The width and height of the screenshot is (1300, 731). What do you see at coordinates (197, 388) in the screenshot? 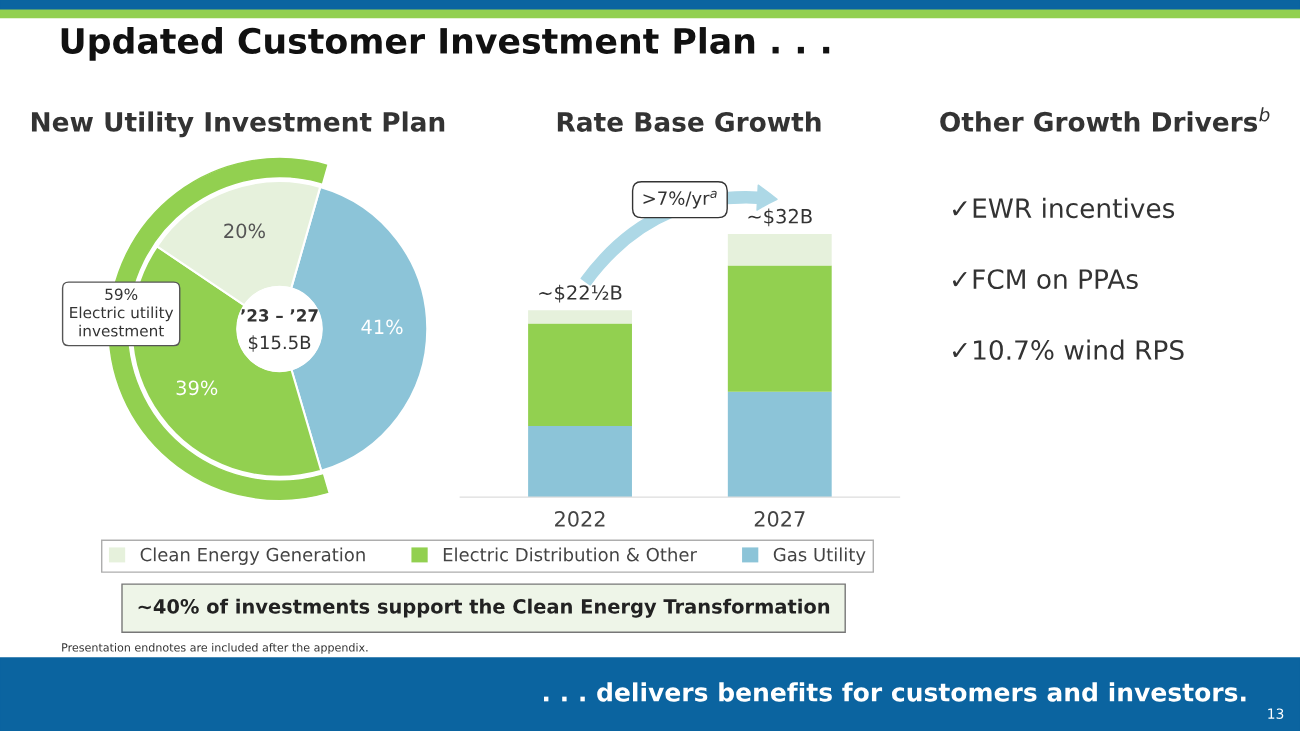
I see `data-label: 39%` at bounding box center [197, 388].